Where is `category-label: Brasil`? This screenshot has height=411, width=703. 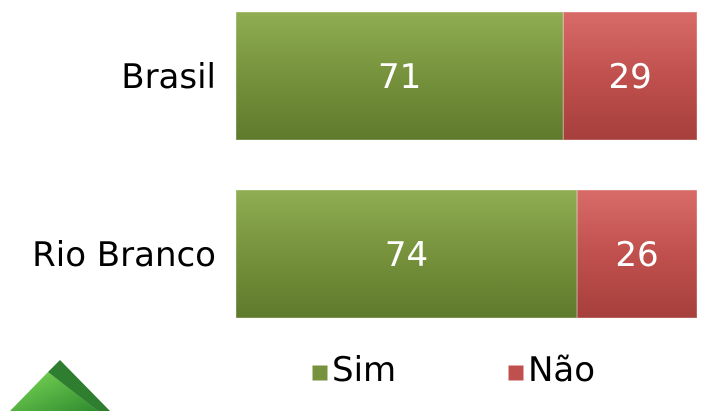
category-label: Brasil is located at coordinates (168, 77).